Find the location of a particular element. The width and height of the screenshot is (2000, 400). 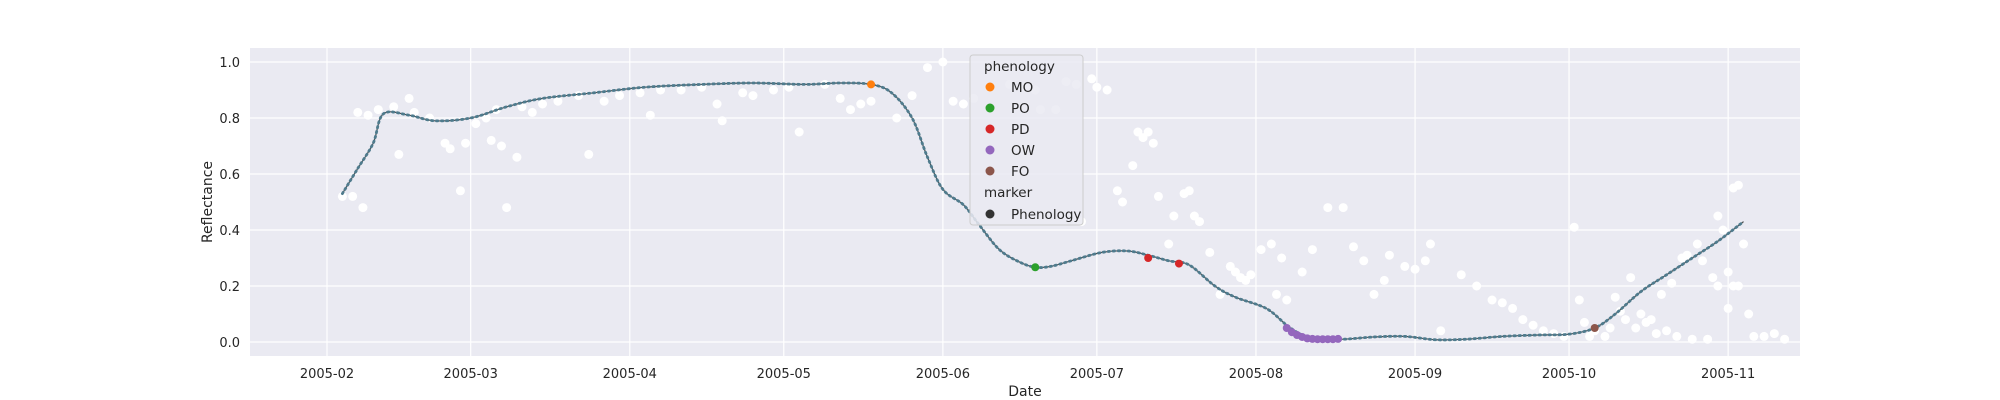

y-tick-label: 0.6 is located at coordinates (229, 175).